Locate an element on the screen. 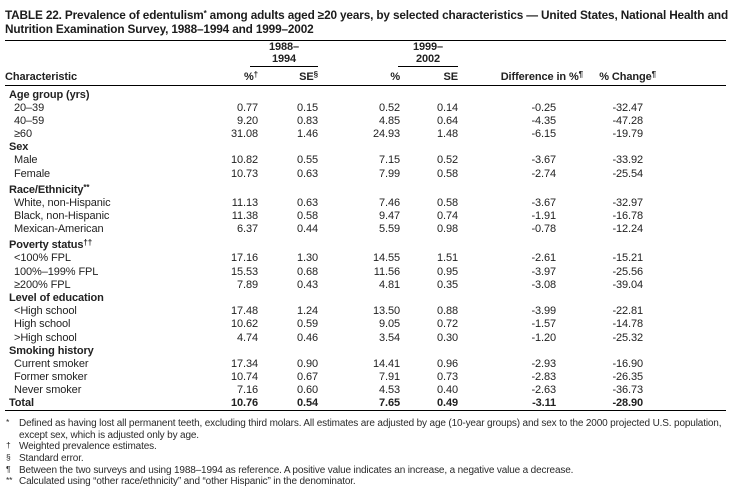 Image resolution: width=732 pixels, height=486 pixels. column-header-characteristic: Characteristic is located at coordinates (107, 76).